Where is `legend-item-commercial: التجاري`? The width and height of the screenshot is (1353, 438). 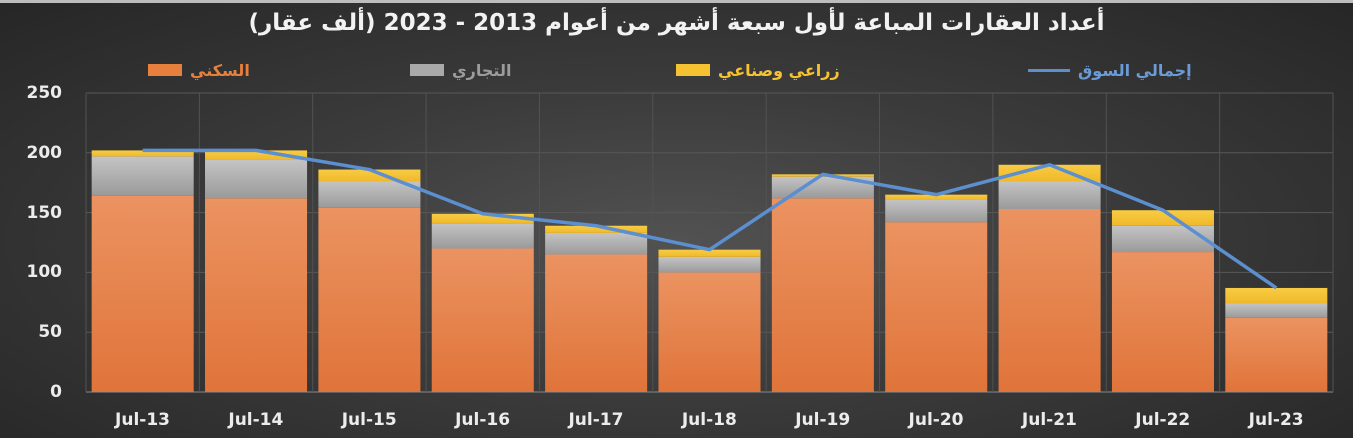
legend-item-commercial: التجاري is located at coordinates (460, 70).